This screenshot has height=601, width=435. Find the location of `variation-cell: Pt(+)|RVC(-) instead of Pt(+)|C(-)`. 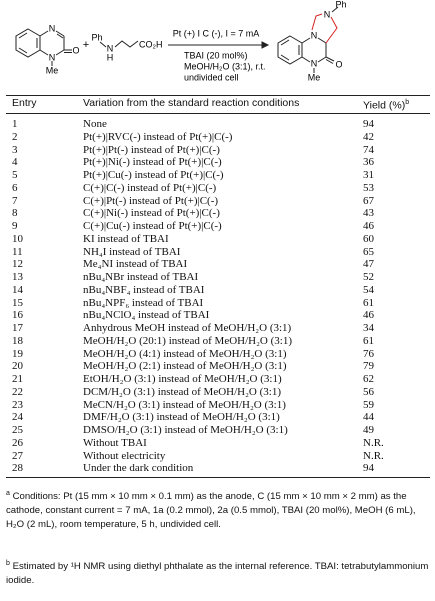

variation-cell: Pt(+)|RVC(-) instead of Pt(+)|C(-) is located at coordinates (158, 136).